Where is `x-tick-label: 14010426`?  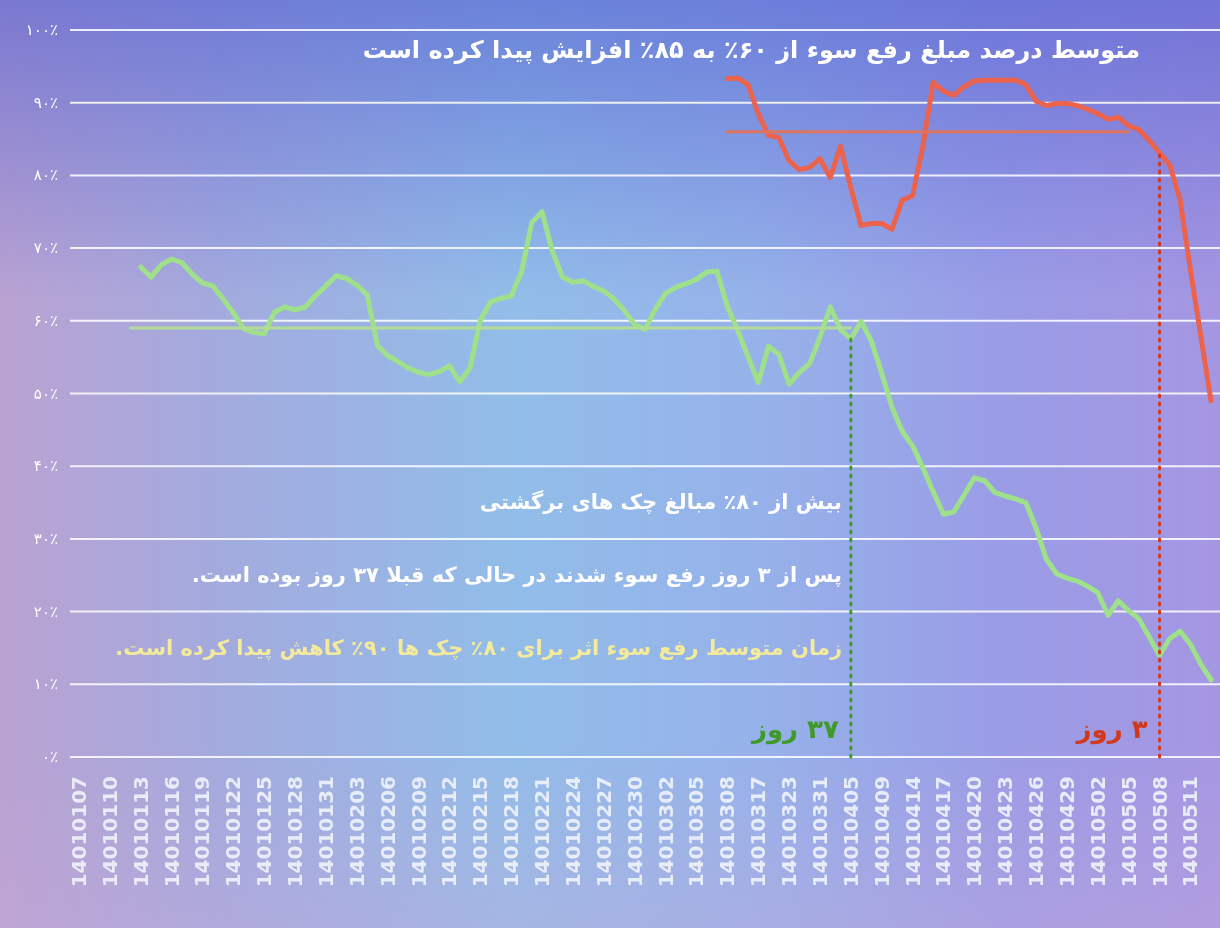
x-tick-label: 14010426 is located at coordinates (1036, 832).